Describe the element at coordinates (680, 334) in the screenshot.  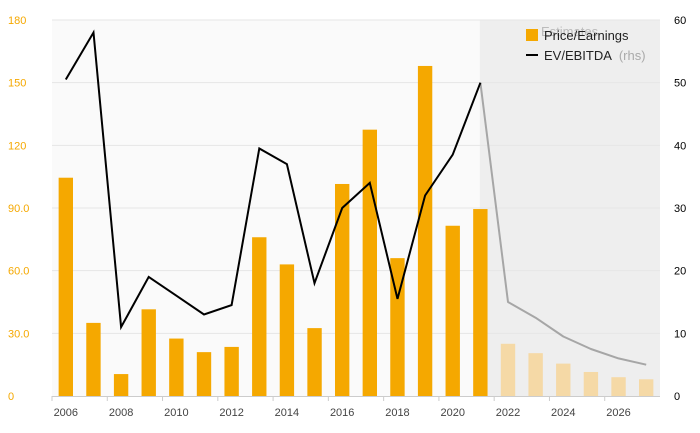
I see `y-right-tick-label: 10` at that location.